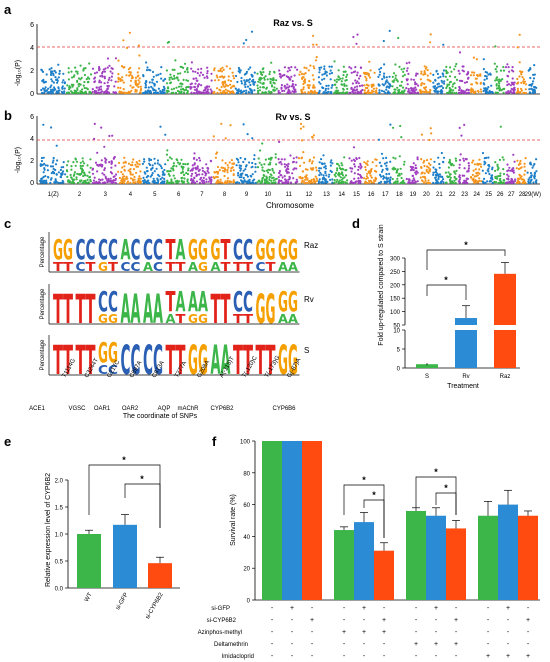 This screenshot has width=550, height=662. Describe the element at coordinates (292, 520) in the screenshot. I see `panel-f-bar` at that location.